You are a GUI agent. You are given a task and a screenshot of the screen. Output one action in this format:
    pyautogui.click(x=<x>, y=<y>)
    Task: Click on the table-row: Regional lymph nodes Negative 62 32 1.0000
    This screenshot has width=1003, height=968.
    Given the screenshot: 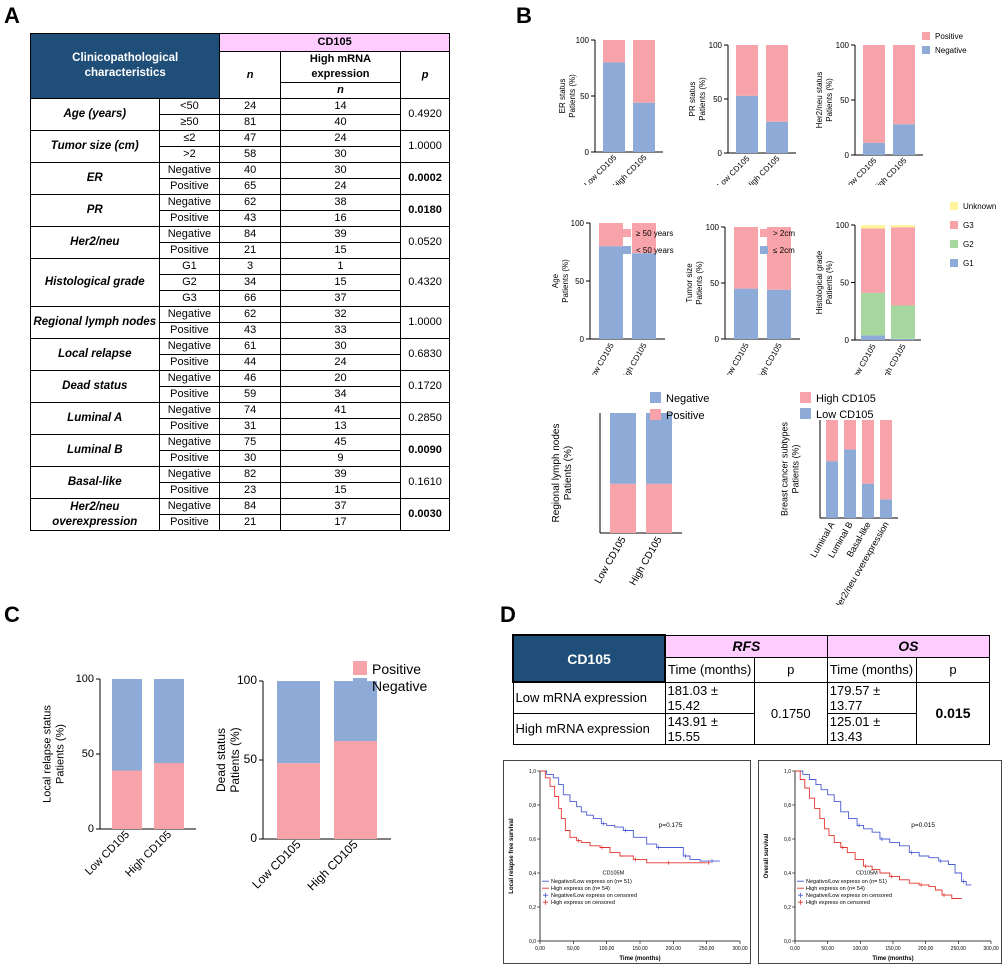 What is the action you would take?
    pyautogui.click(x=240, y=322)
    